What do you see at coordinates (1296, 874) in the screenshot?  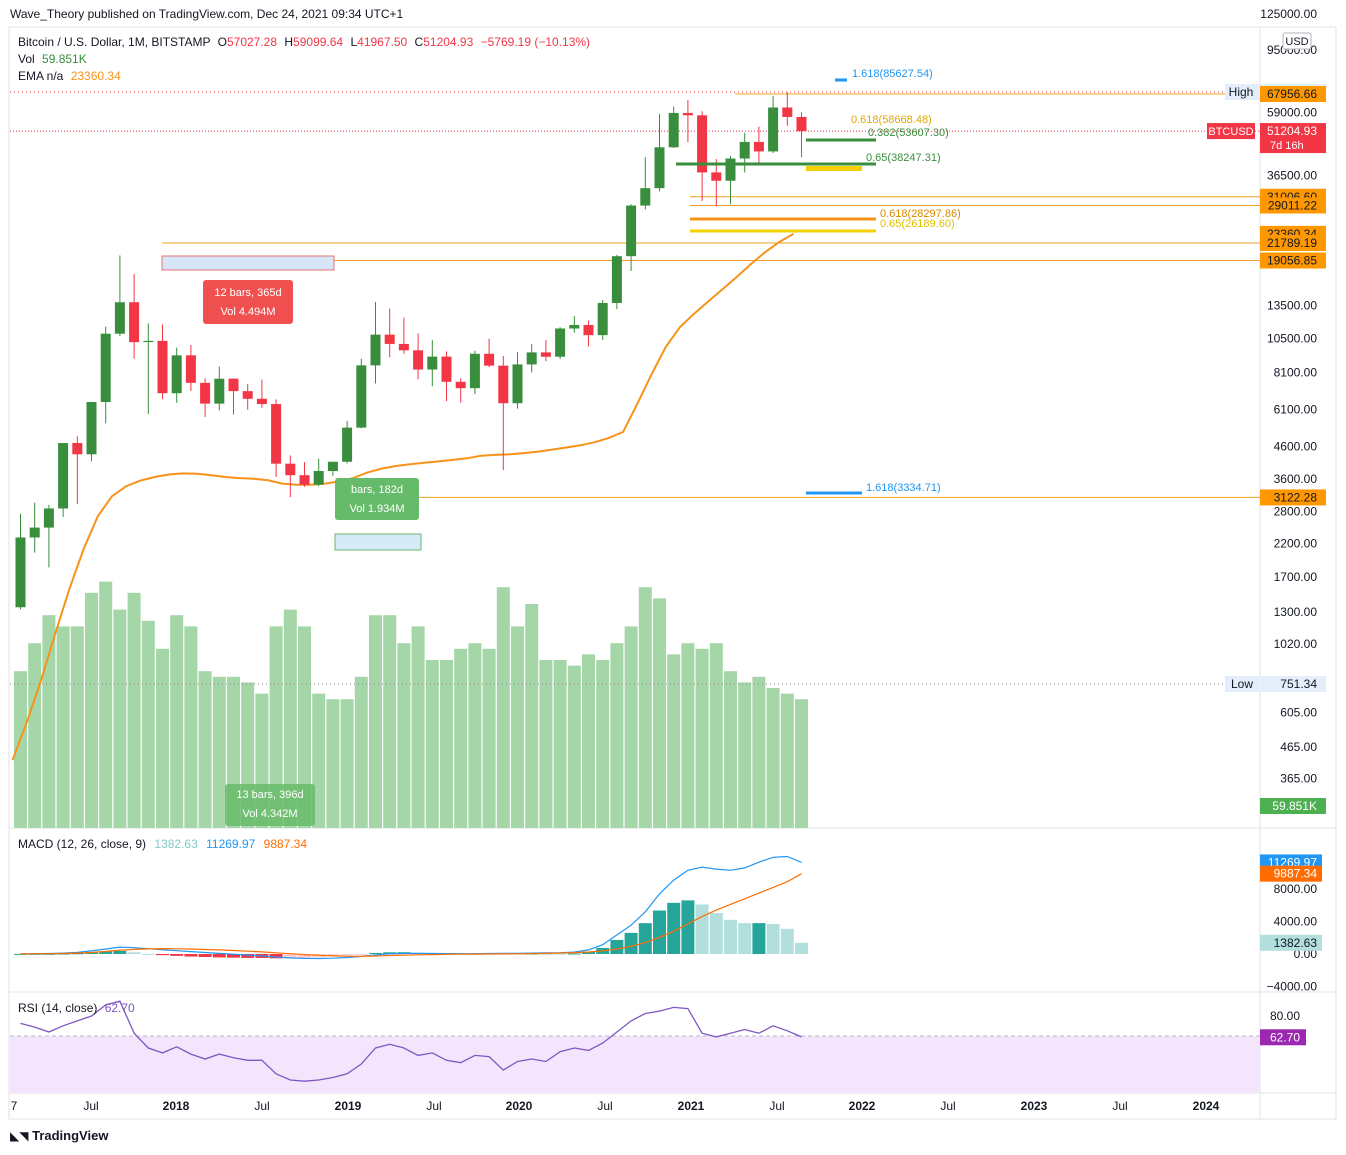 I see `signal-axis-label: 9887.34` at bounding box center [1296, 874].